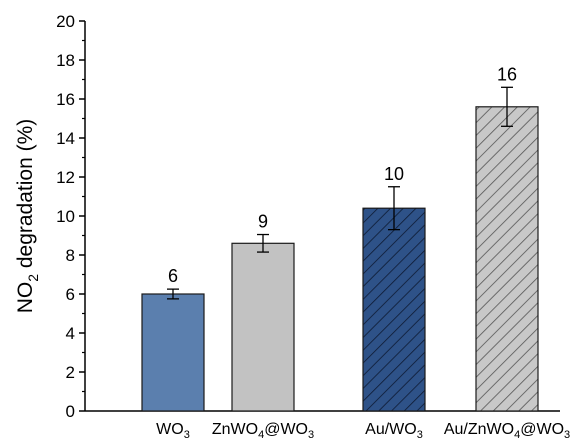 This screenshot has width=579, height=446. What do you see at coordinates (479, 429) in the screenshot?
I see `x-tick-label-part: Au/ZnWO` at bounding box center [479, 429].